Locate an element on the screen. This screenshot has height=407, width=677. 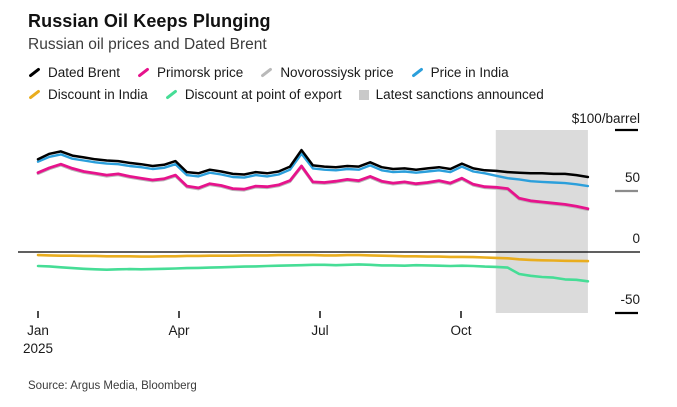
series-line-price-in-india is located at coordinates (313, 170).